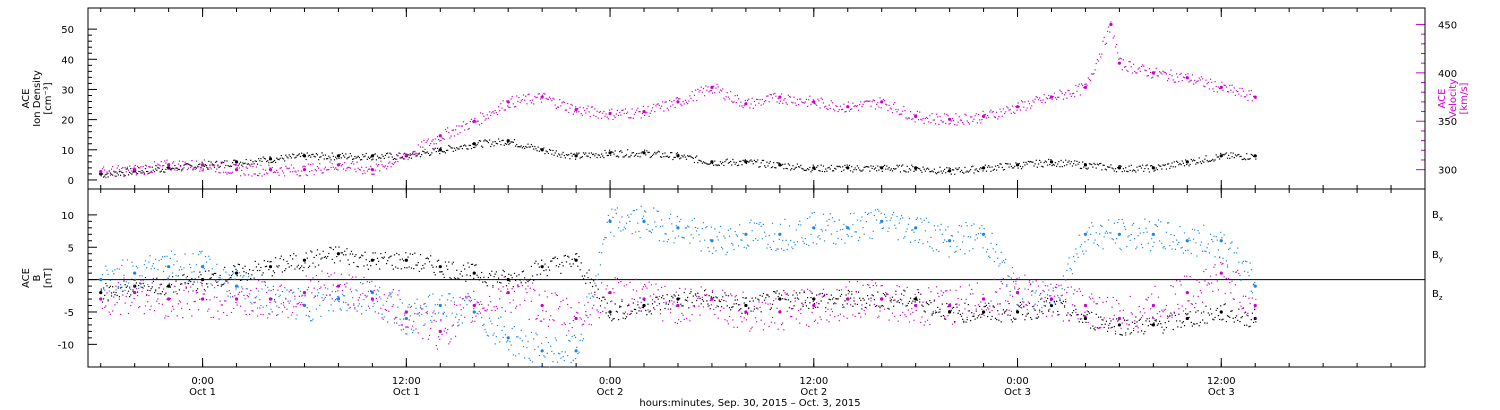 Image resolution: width=1500 pixels, height=410 pixels. What do you see at coordinates (576, 156) in the screenshot?
I see `data-point-density` at bounding box center [576, 156].